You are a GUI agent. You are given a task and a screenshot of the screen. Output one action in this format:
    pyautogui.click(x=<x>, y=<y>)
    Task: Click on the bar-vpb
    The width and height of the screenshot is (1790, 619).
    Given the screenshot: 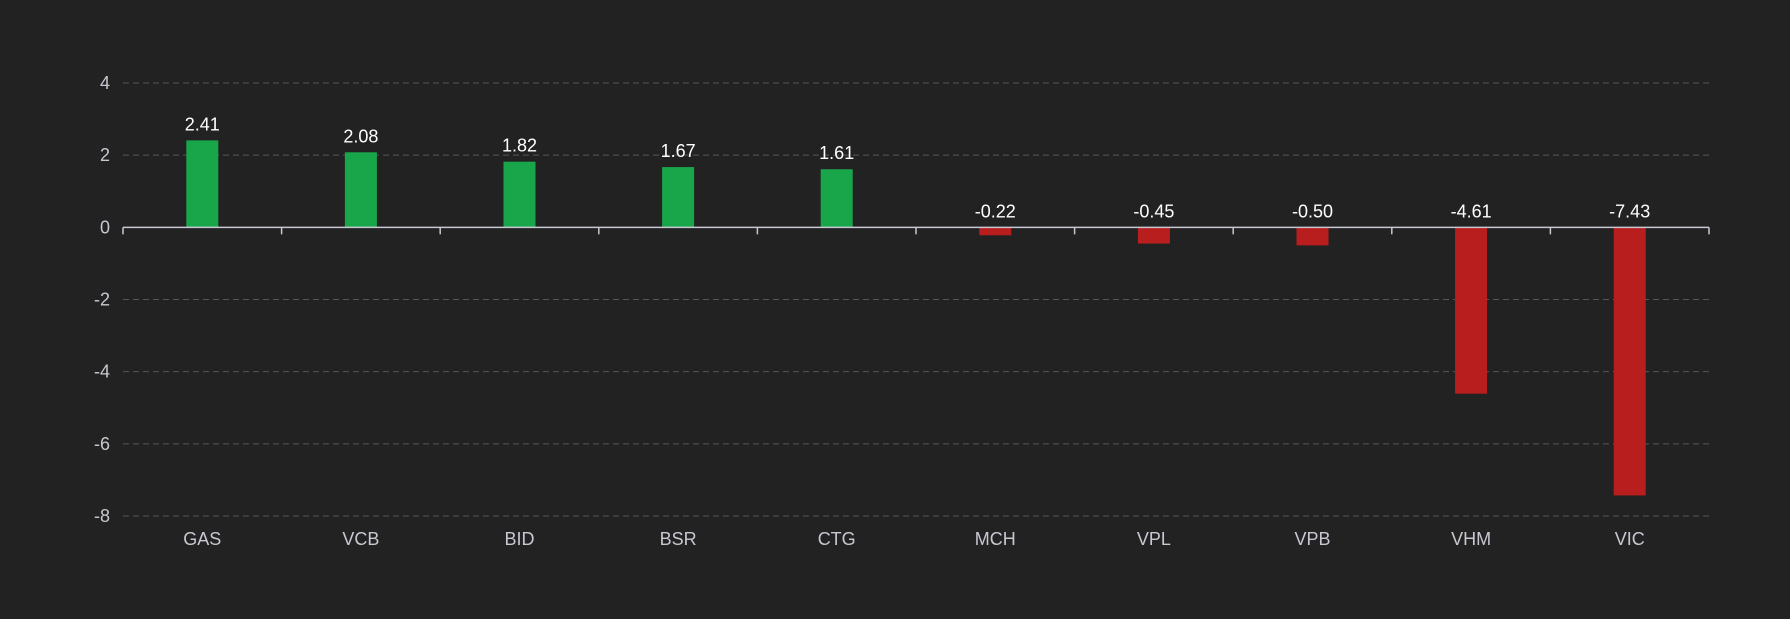 What is the action you would take?
    pyautogui.click(x=1312, y=236)
    